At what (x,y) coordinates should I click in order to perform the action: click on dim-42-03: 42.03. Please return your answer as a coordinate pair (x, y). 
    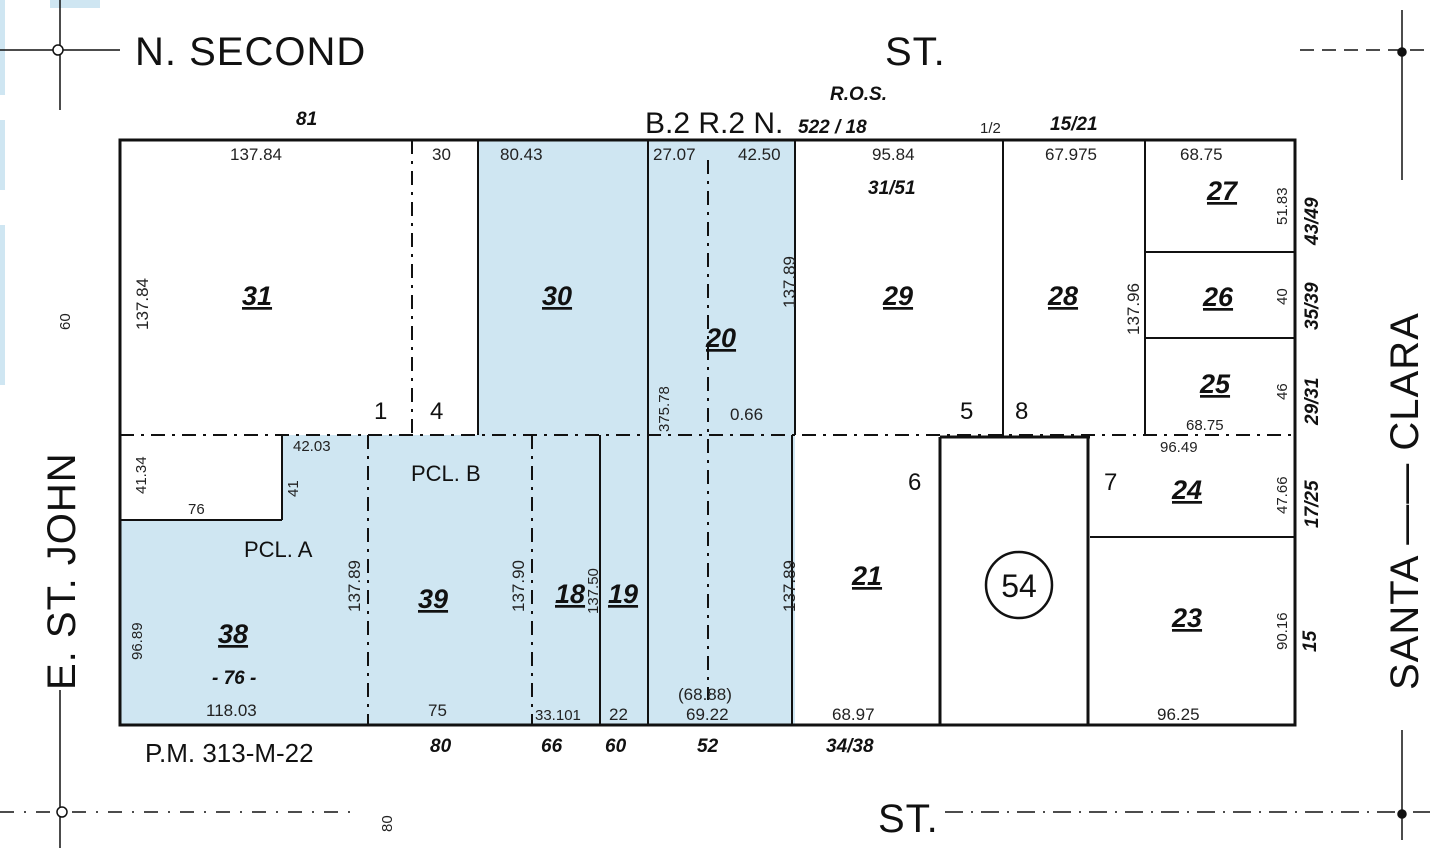
    Looking at the image, I should click on (312, 446).